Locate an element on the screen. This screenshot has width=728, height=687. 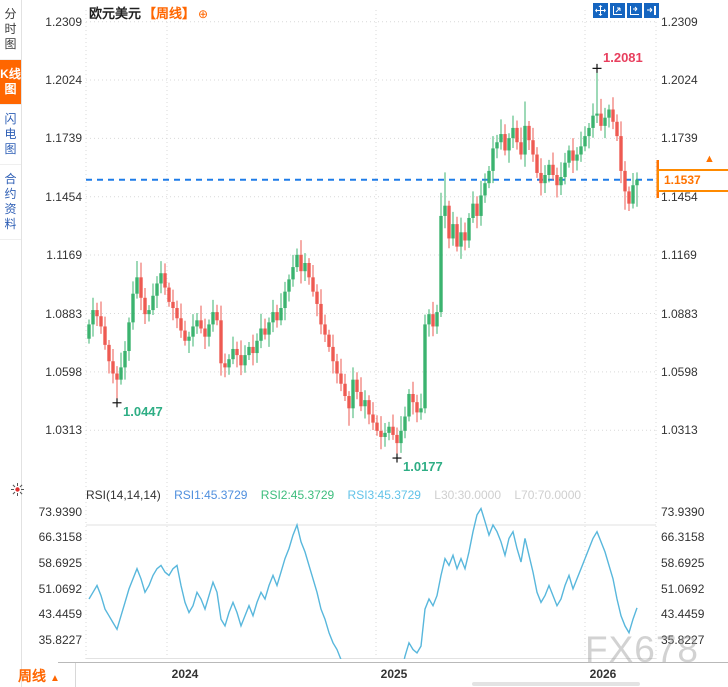
x-axis-year-label: 2024 is located at coordinates (185, 674).